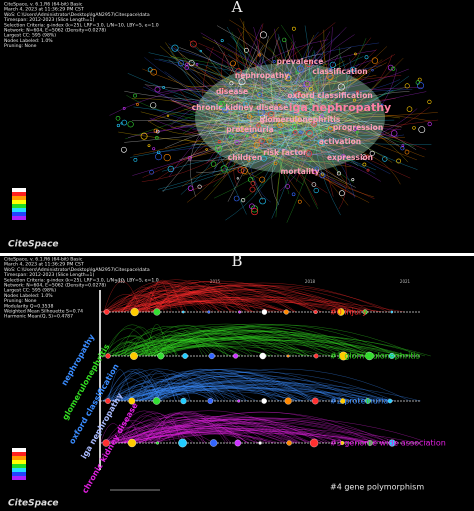 The image size is (474, 511). Describe the element at coordinates (19, 190) in the screenshot. I see `color-bar` at that location.